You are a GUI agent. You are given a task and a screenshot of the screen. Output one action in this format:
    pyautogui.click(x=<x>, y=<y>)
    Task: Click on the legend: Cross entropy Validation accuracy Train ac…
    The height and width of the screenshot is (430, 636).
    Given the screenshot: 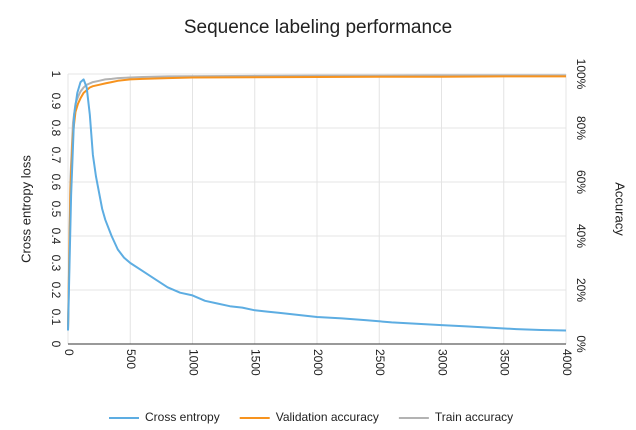 What is the action you would take?
    pyautogui.click(x=311, y=417)
    